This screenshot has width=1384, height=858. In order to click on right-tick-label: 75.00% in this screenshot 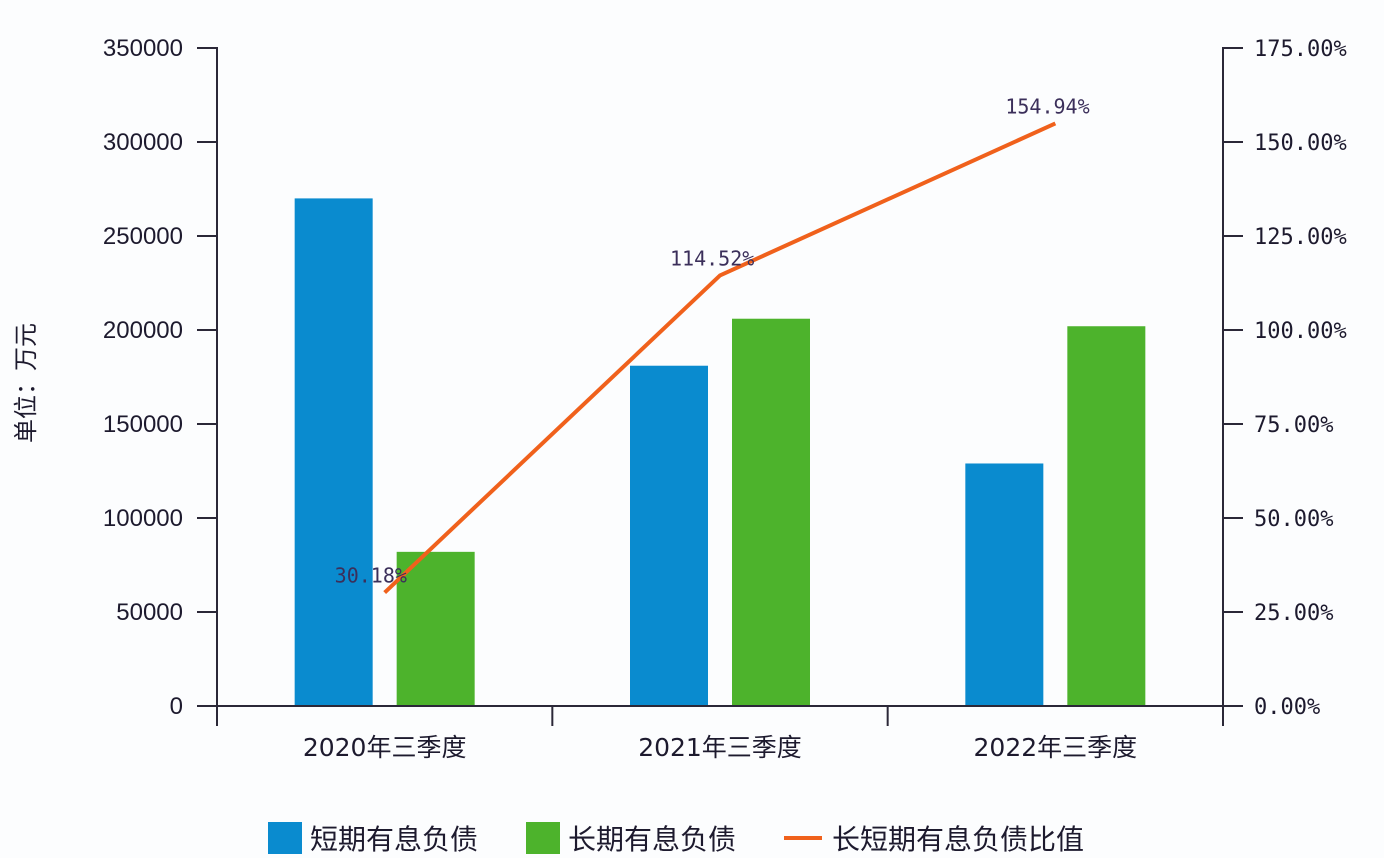, I will do `click(1293, 425)`.